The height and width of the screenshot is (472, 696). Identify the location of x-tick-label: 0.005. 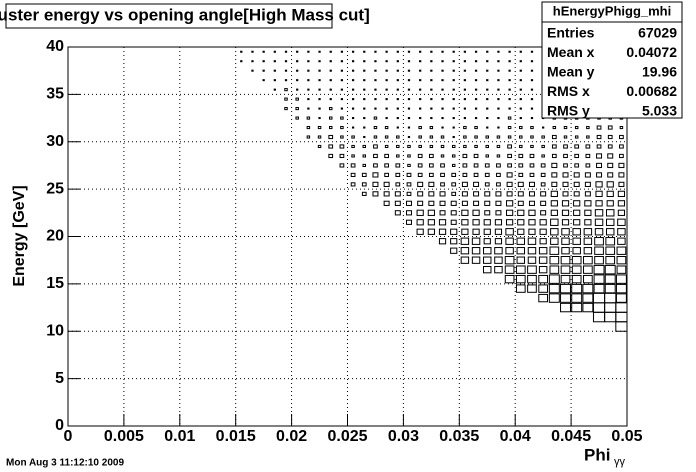
(124, 436).